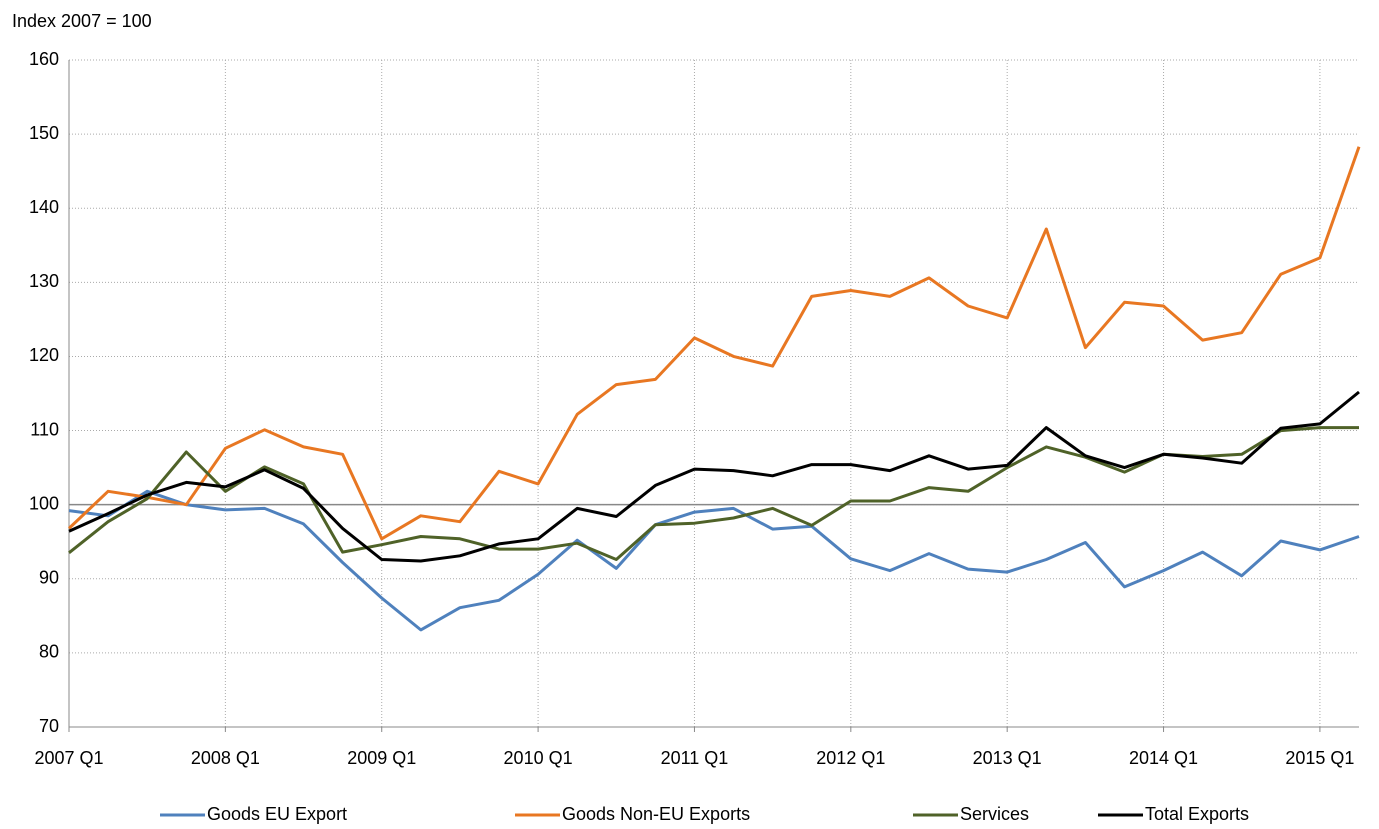 The image size is (1379, 829). I want to click on x-tick-label: 2014 Q1, so click(1163, 758).